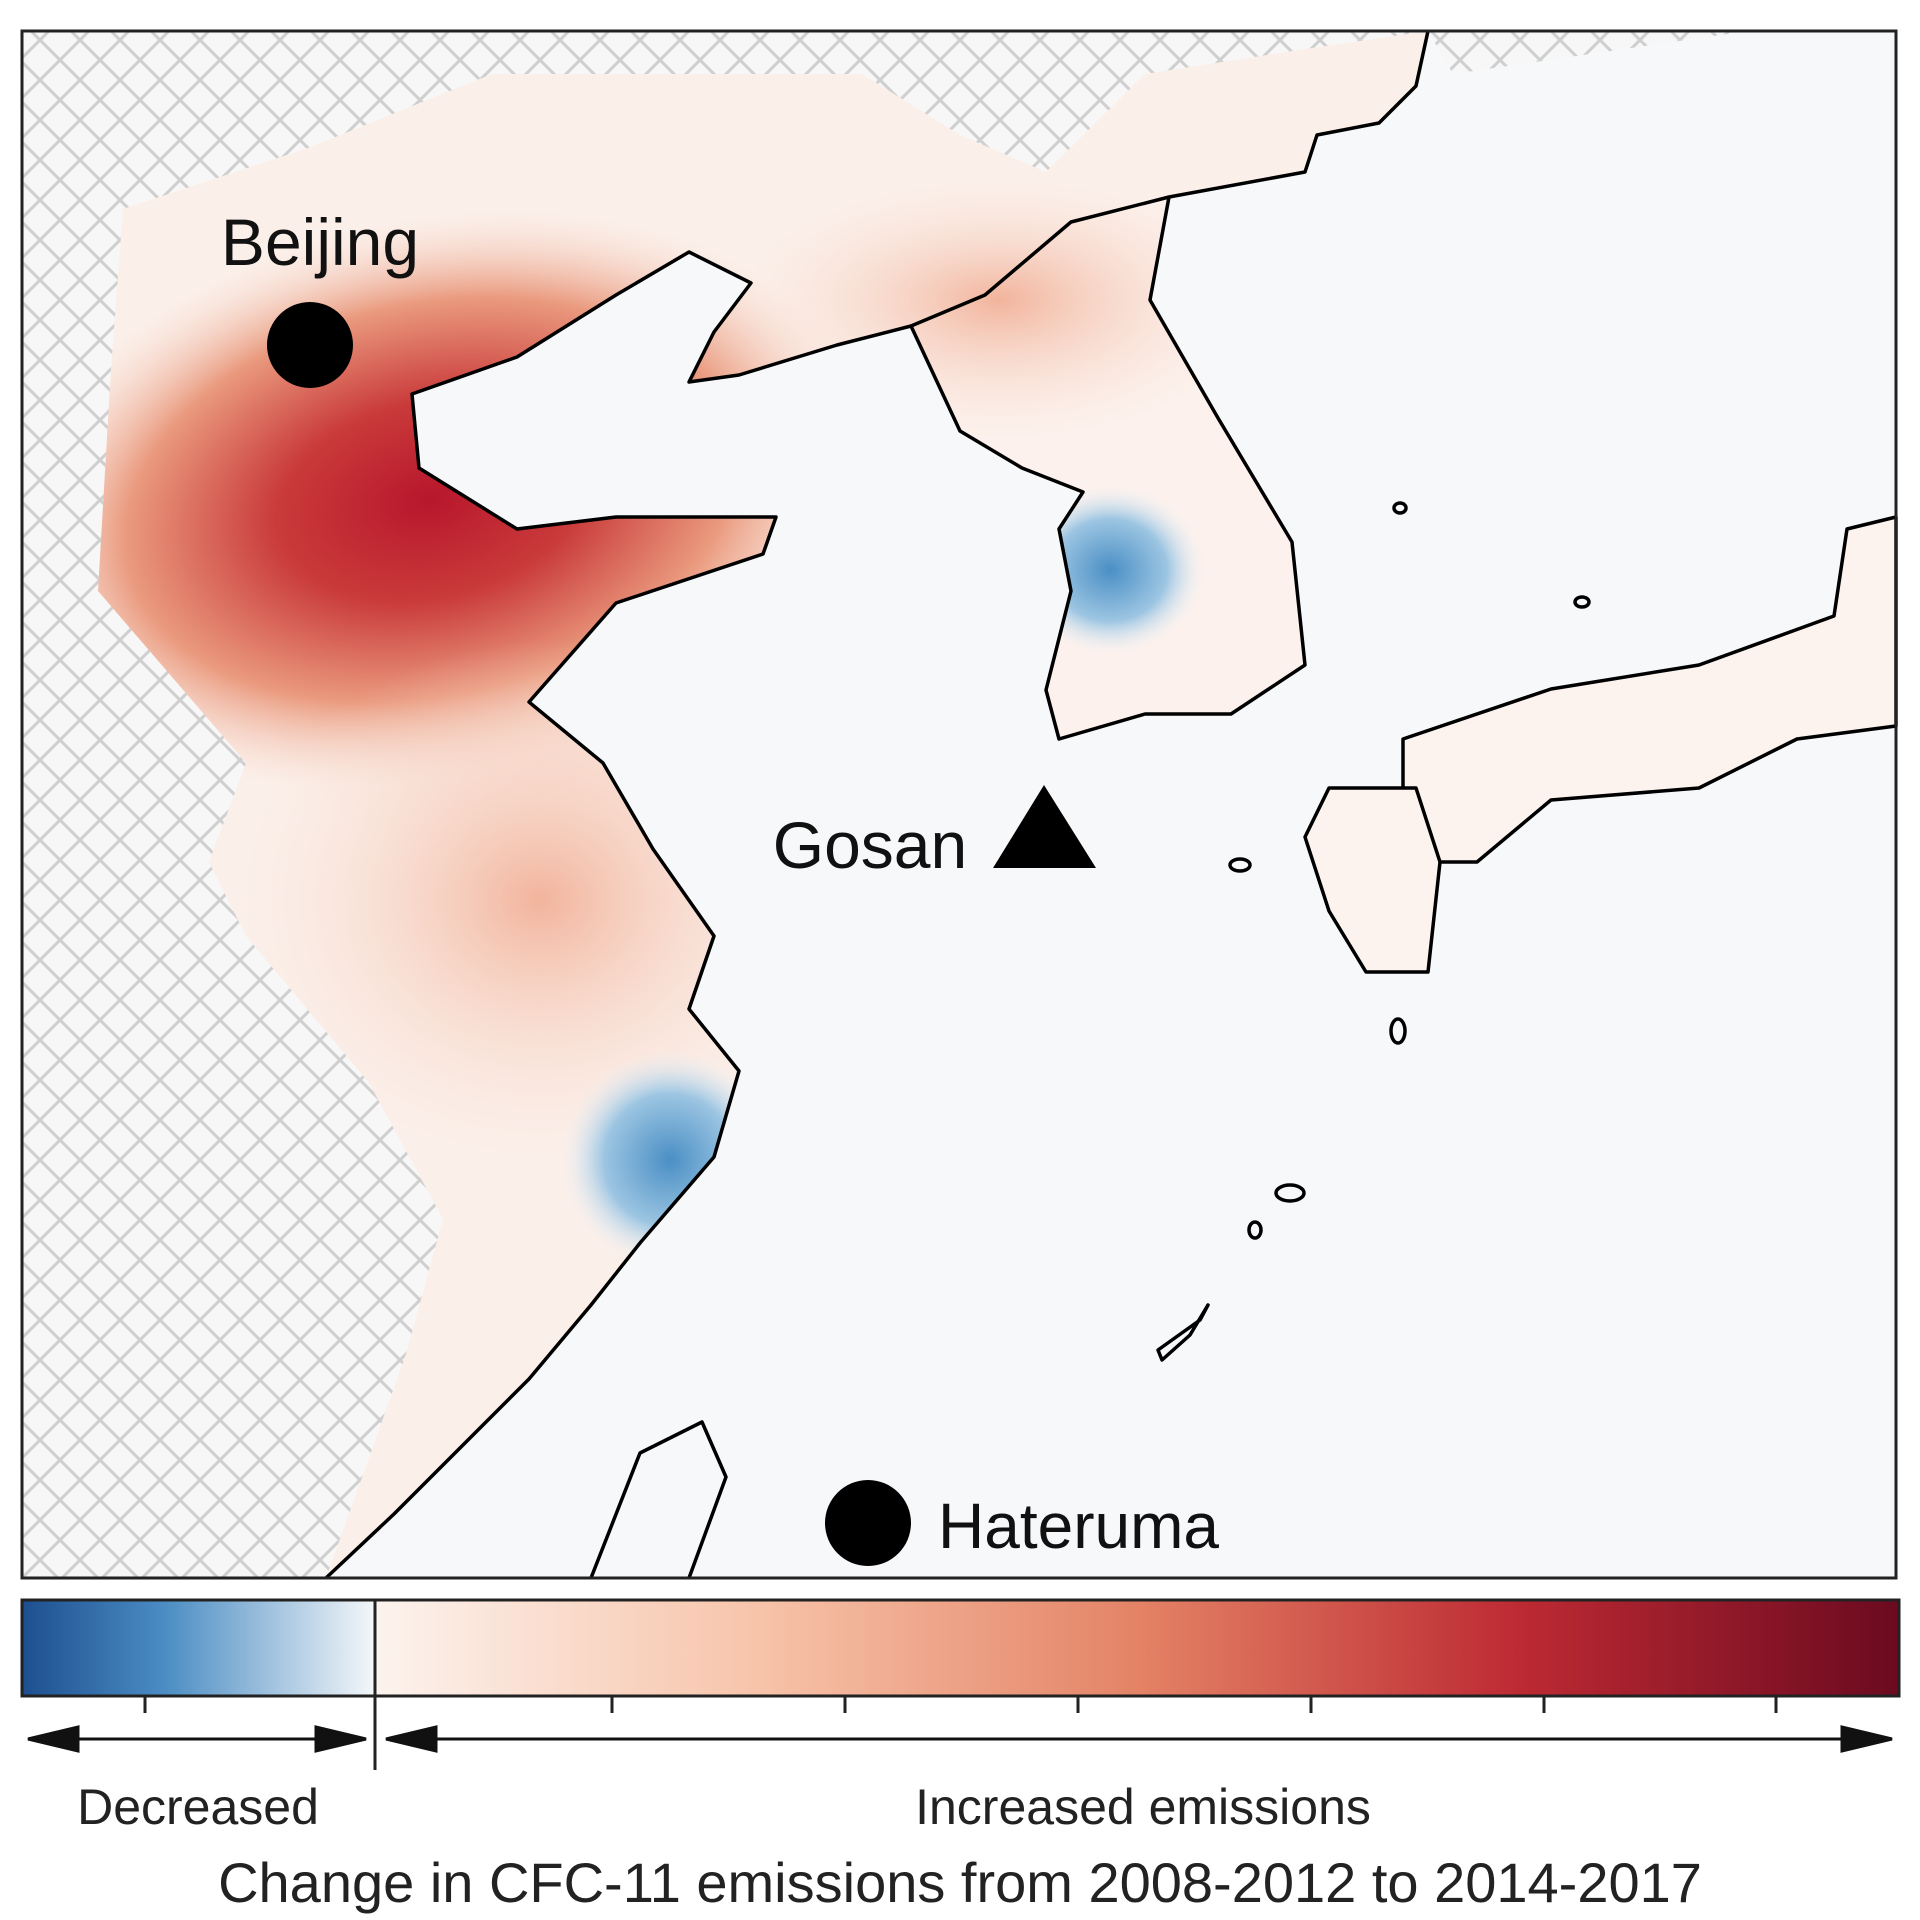 This screenshot has width=1920, height=1920. Describe the element at coordinates (1137, 1648) in the screenshot. I see `colorbar-positive` at that location.